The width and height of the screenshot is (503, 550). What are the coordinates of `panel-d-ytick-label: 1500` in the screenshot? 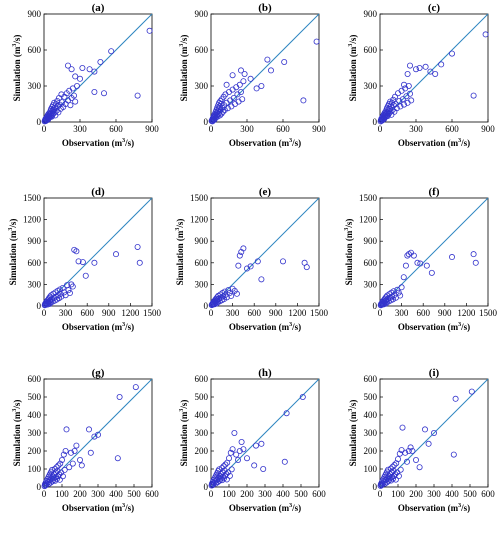 It's located at (32, 198).